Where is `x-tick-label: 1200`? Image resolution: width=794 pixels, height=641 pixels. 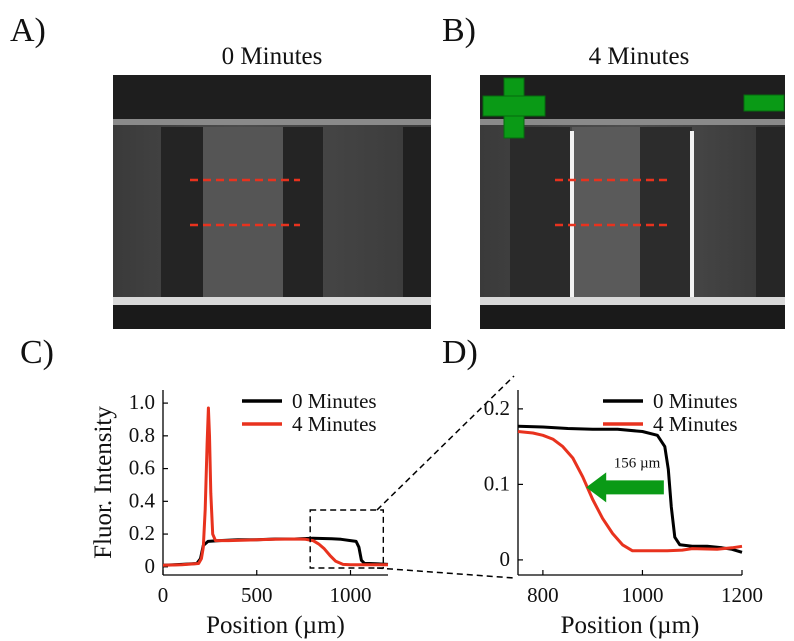 x-tick-label: 1200 is located at coordinates (742, 595).